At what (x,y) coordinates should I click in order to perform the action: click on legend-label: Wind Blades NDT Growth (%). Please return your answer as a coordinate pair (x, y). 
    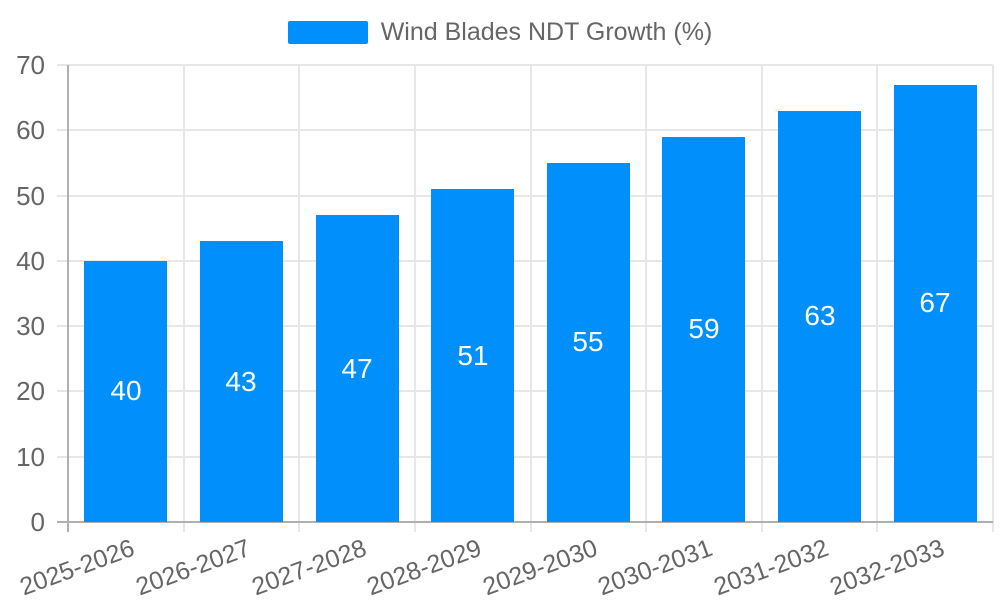
    Looking at the image, I should click on (546, 31).